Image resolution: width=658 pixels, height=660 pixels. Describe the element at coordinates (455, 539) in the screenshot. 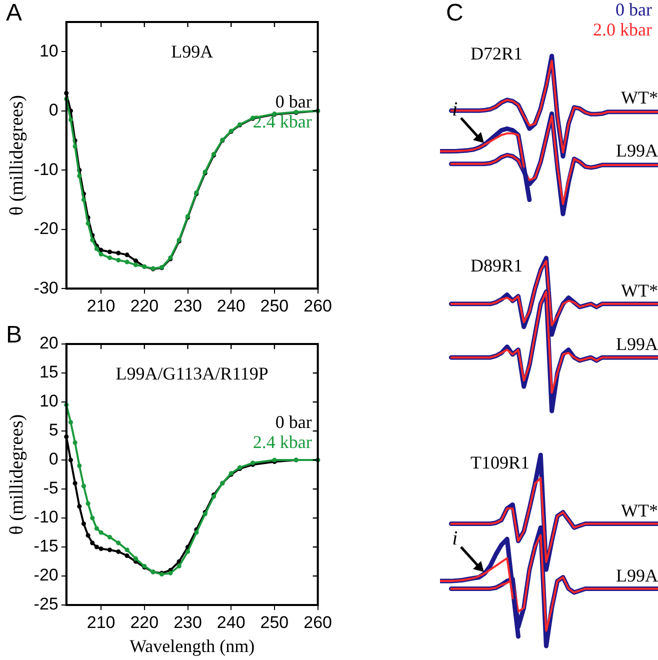

I see `annotation: i` at that location.